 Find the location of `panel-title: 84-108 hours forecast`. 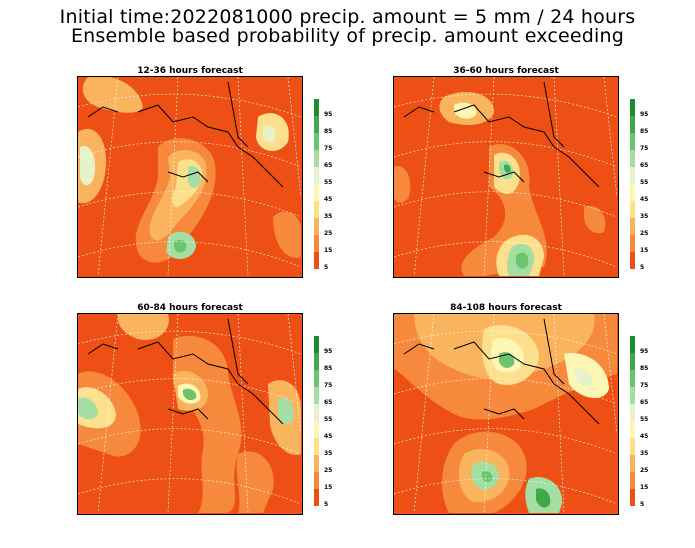

panel-title: 84-108 hours forecast is located at coordinates (506, 308).